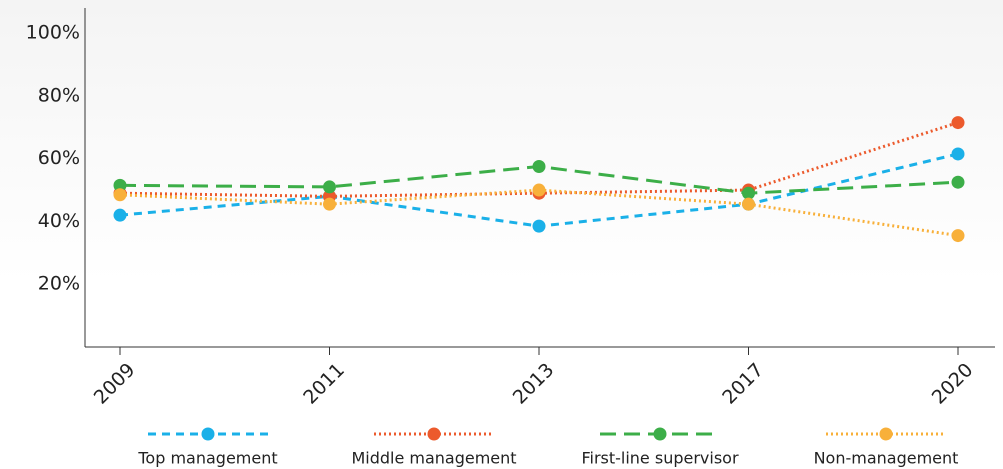 This screenshot has width=1003, height=469. What do you see at coordinates (207, 458) in the screenshot?
I see `legend-label: Top management` at bounding box center [207, 458].